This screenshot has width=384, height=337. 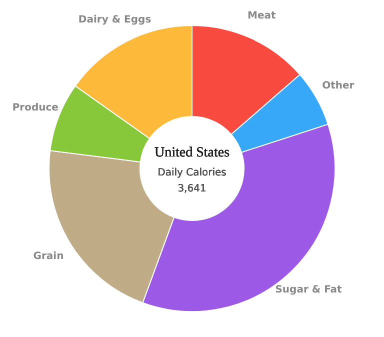 I want to click on slice-label: Grain, so click(x=48, y=256).